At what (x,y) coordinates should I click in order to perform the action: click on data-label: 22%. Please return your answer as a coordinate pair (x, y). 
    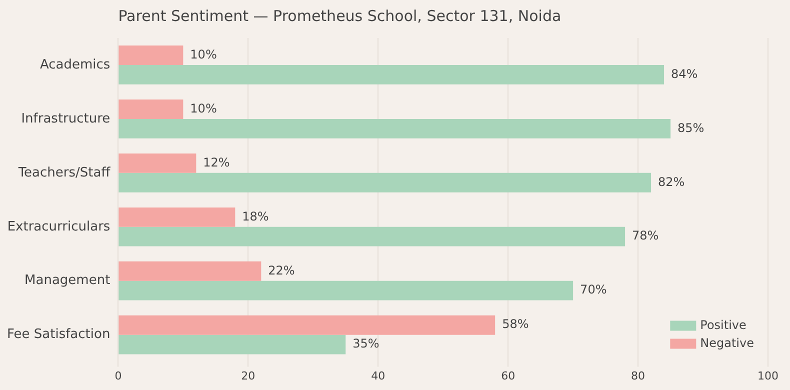
    Looking at the image, I should click on (281, 270).